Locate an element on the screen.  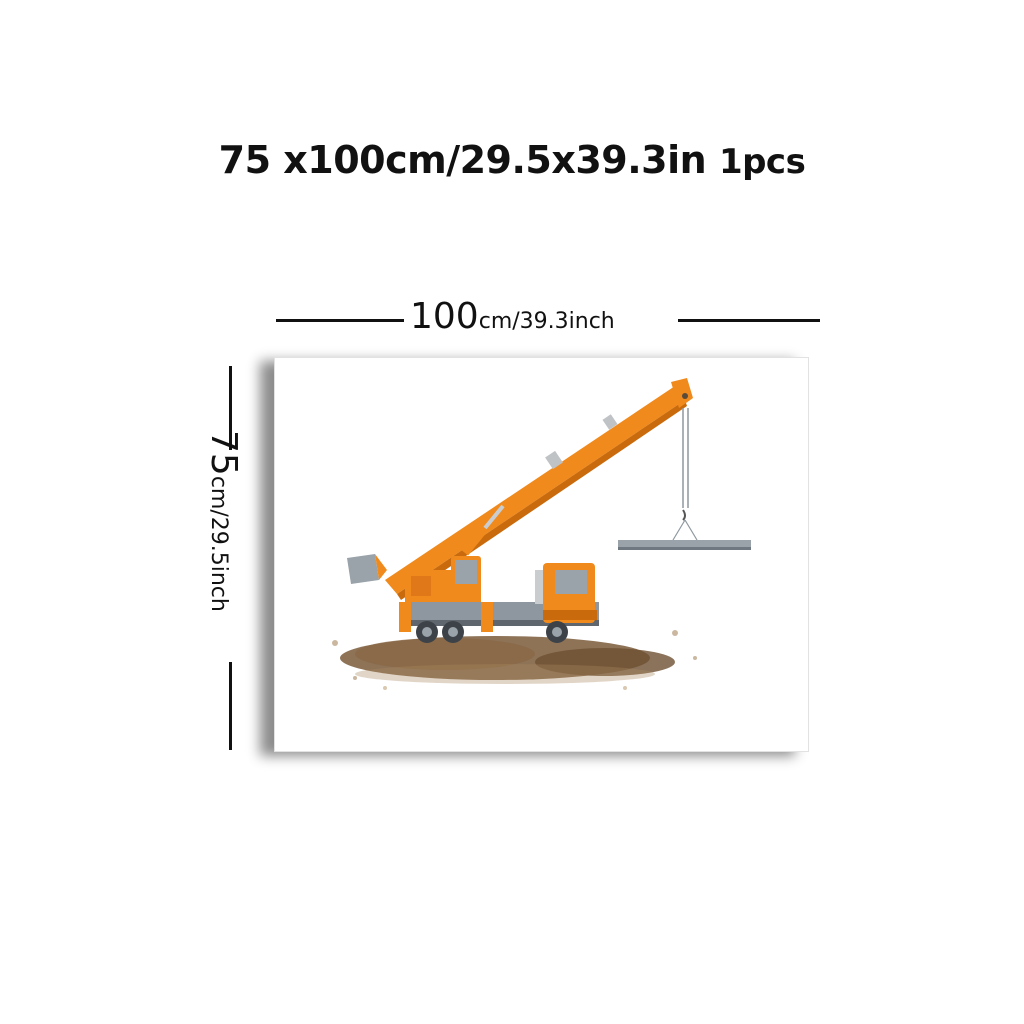
height-dimension-label: 75cm/29.5inch is located at coordinates (223, 550).